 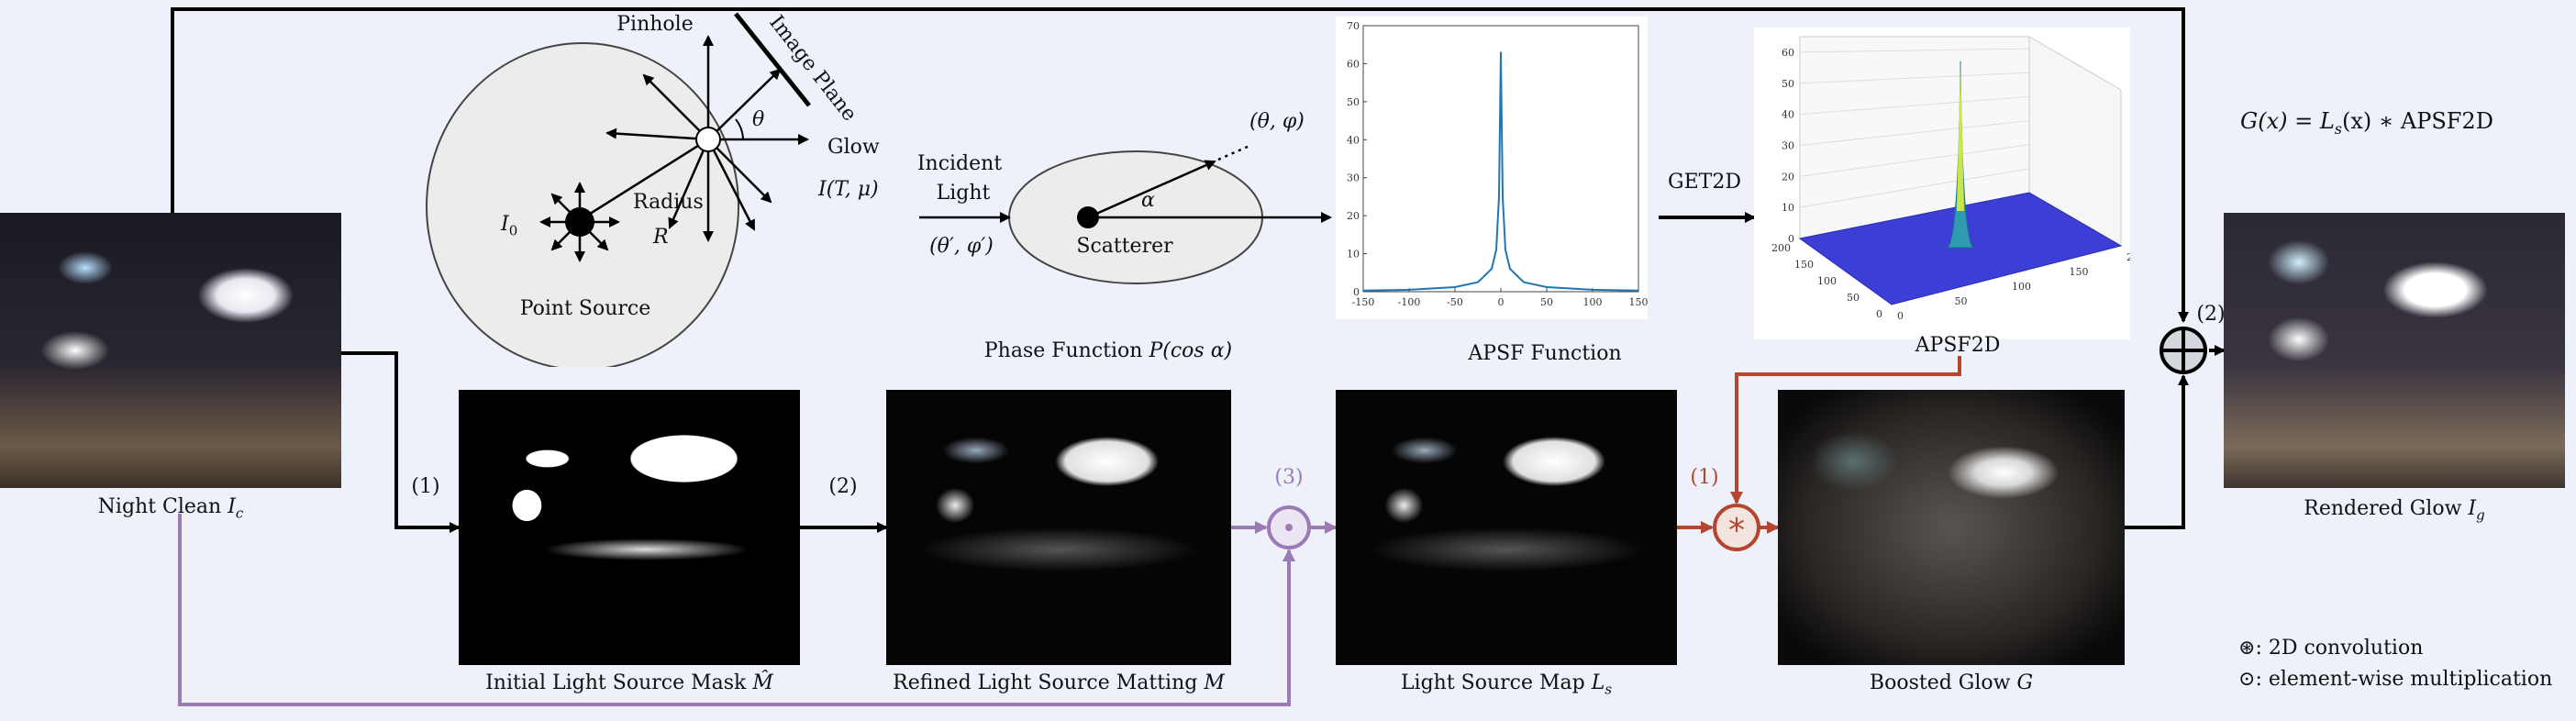 I want to click on theta-label: θ, so click(x=758, y=119).